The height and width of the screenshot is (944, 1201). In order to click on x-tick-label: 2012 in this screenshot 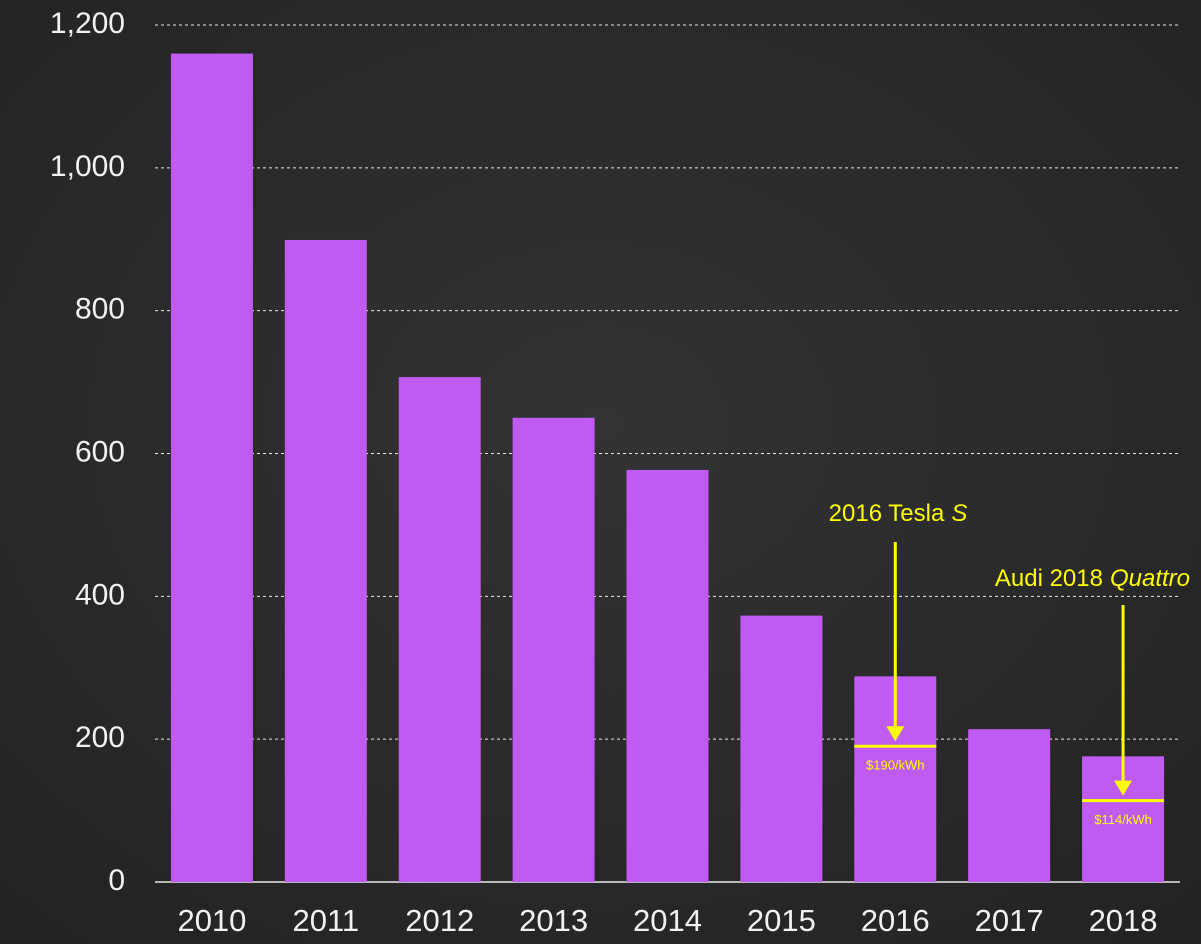, I will do `click(439, 920)`.